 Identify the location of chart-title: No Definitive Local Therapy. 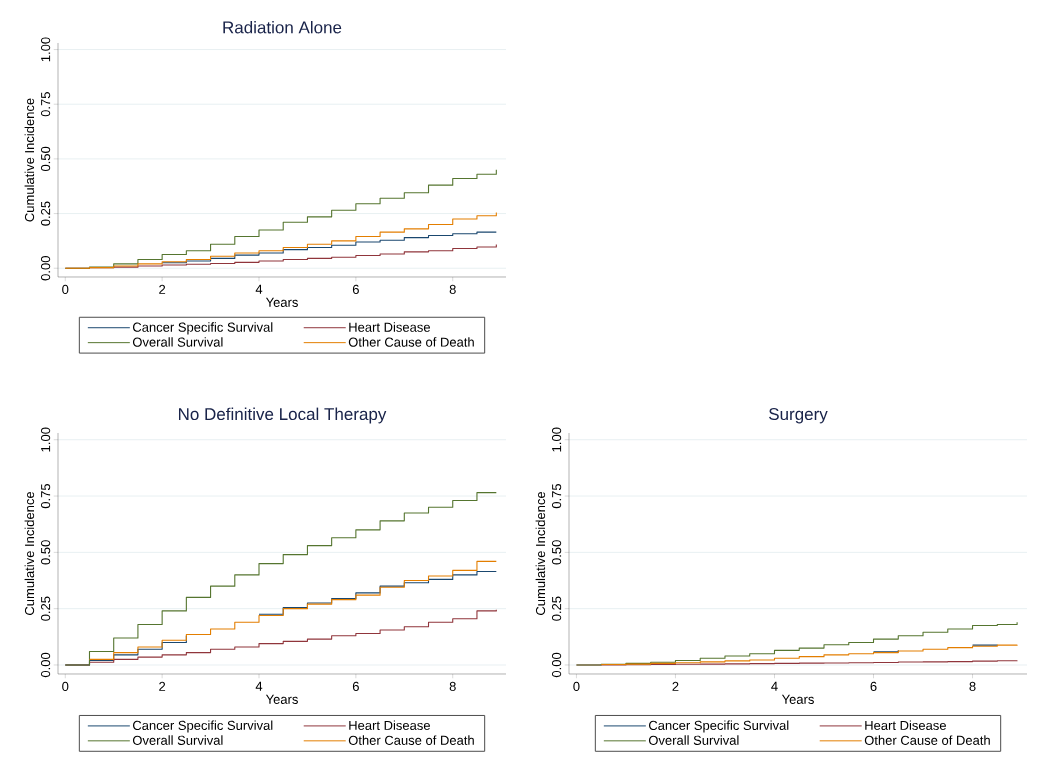
(282, 415).